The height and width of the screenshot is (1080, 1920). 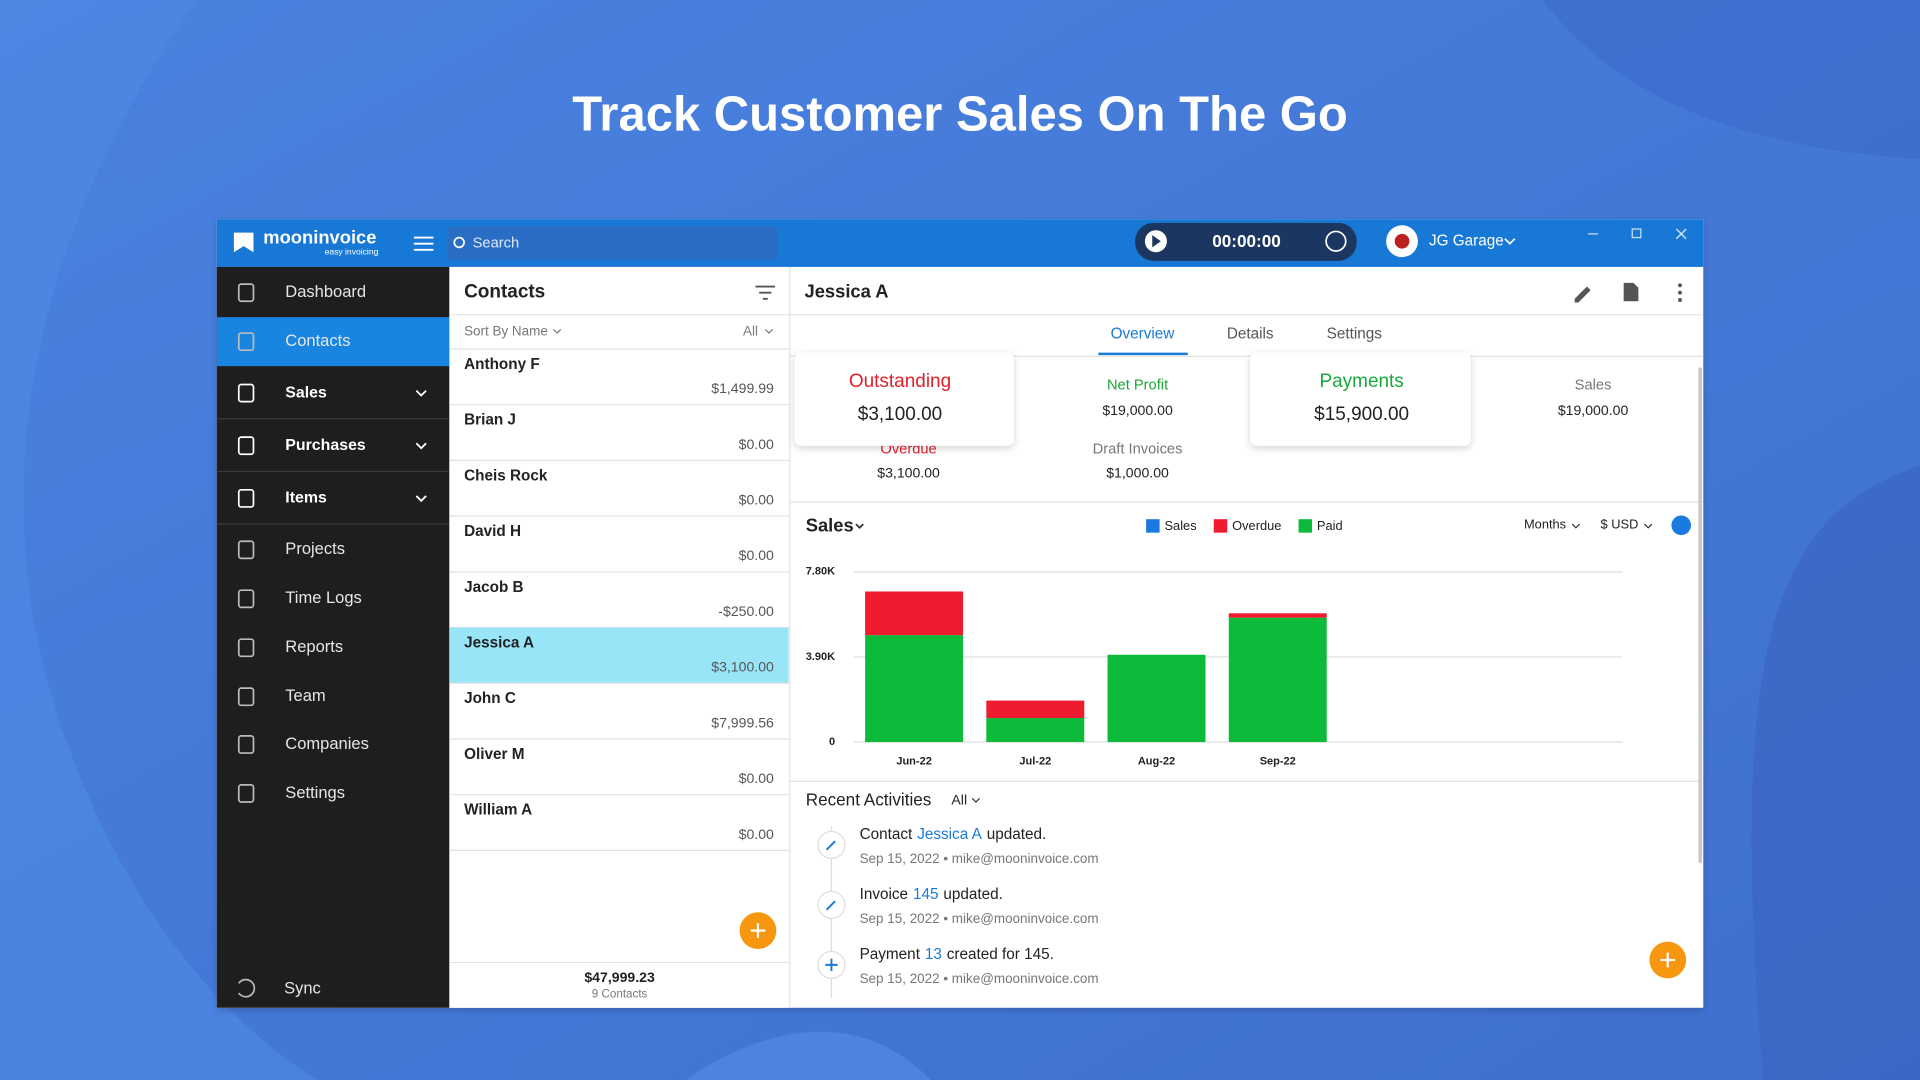 I want to click on activity-text: Payment 13 created for 145., so click(x=957, y=954).